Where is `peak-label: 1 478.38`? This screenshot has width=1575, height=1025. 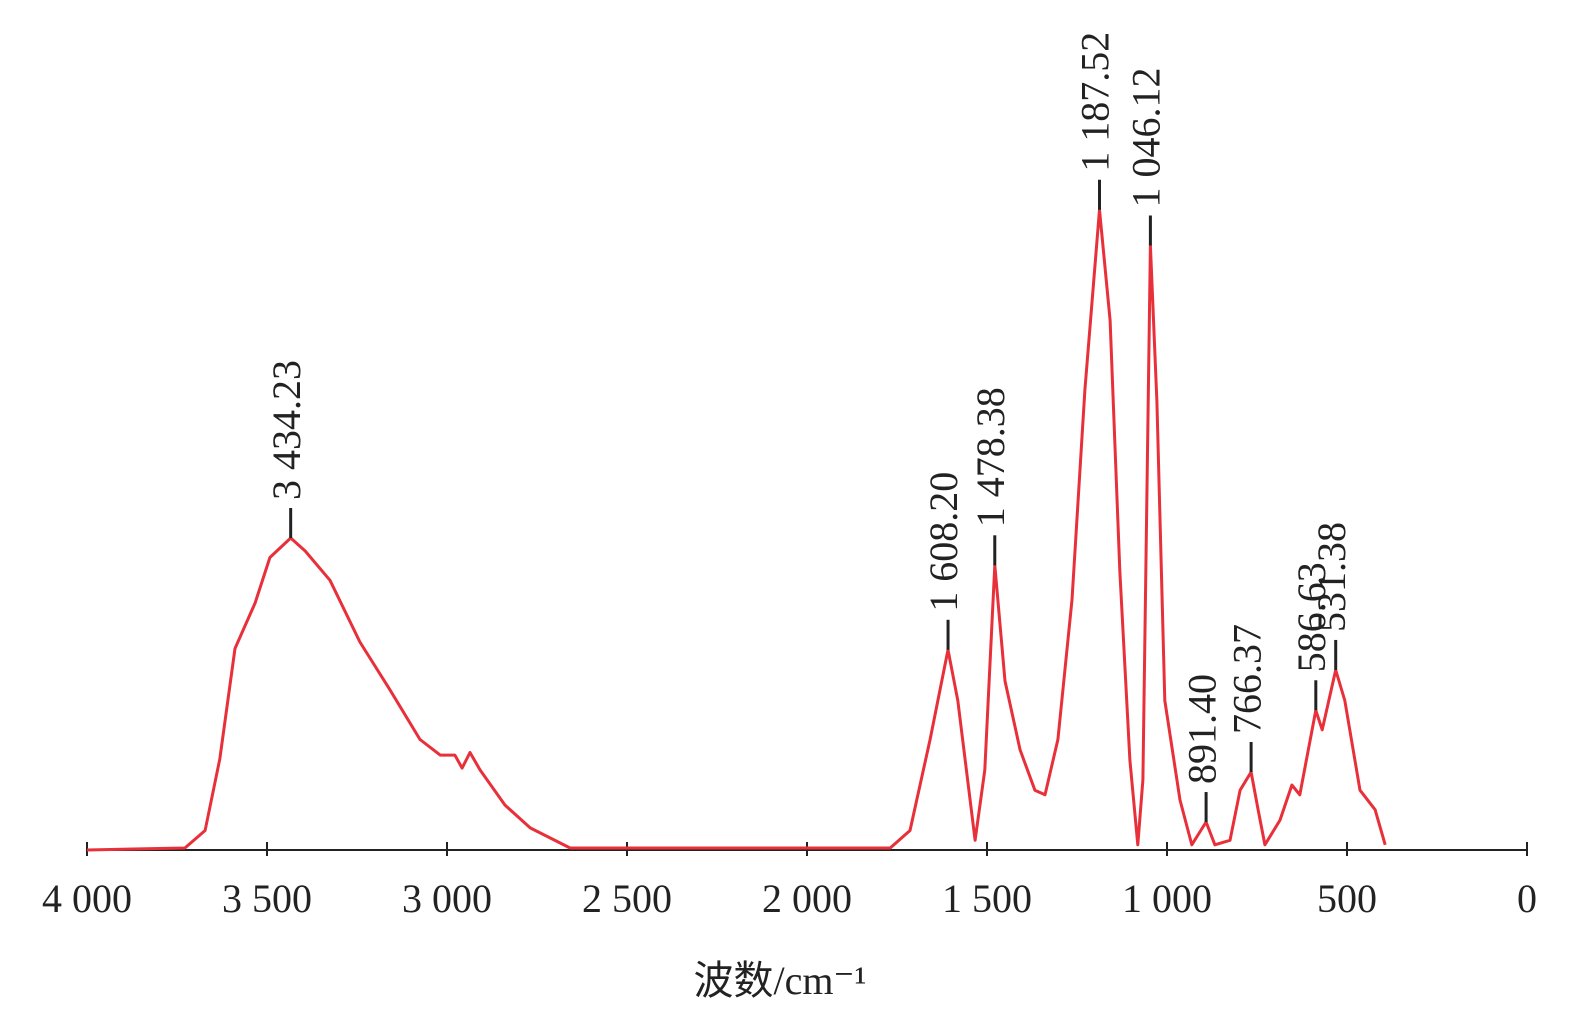 peak-label: 1 478.38 is located at coordinates (990, 457).